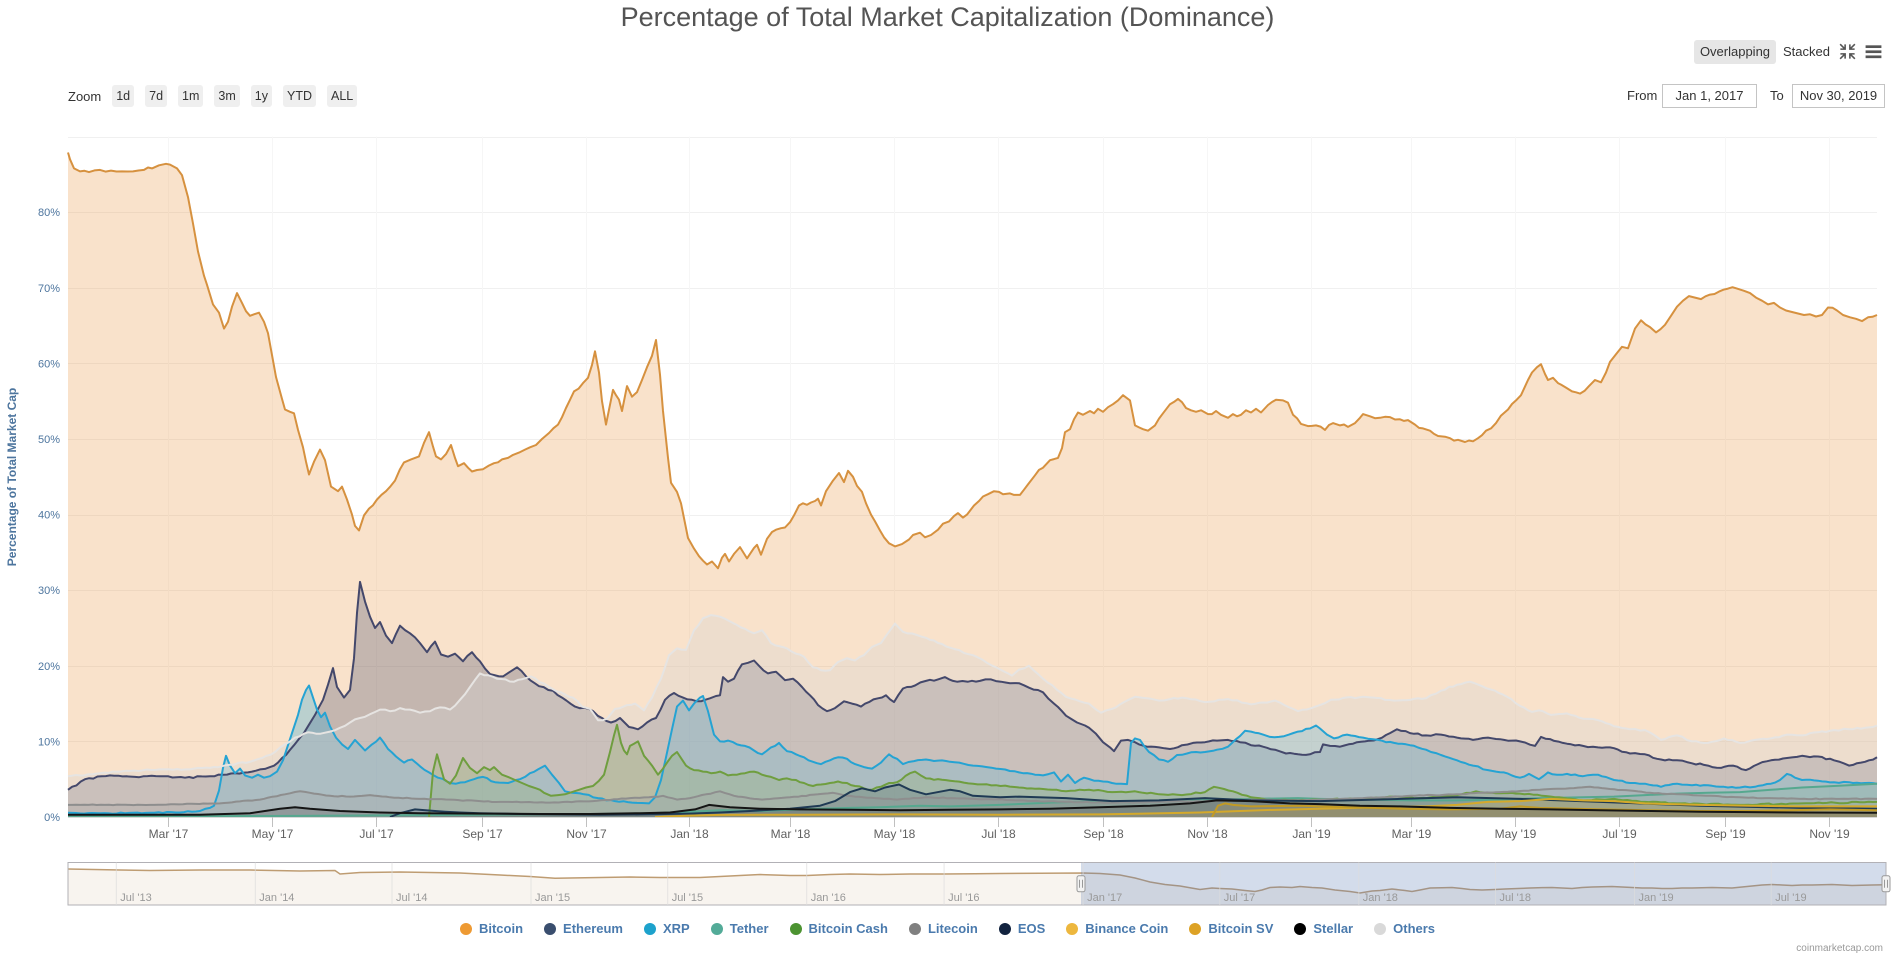 This screenshot has height=957, width=1895. What do you see at coordinates (1207, 834) in the screenshot?
I see `svg-text: Nov '18` at bounding box center [1207, 834].